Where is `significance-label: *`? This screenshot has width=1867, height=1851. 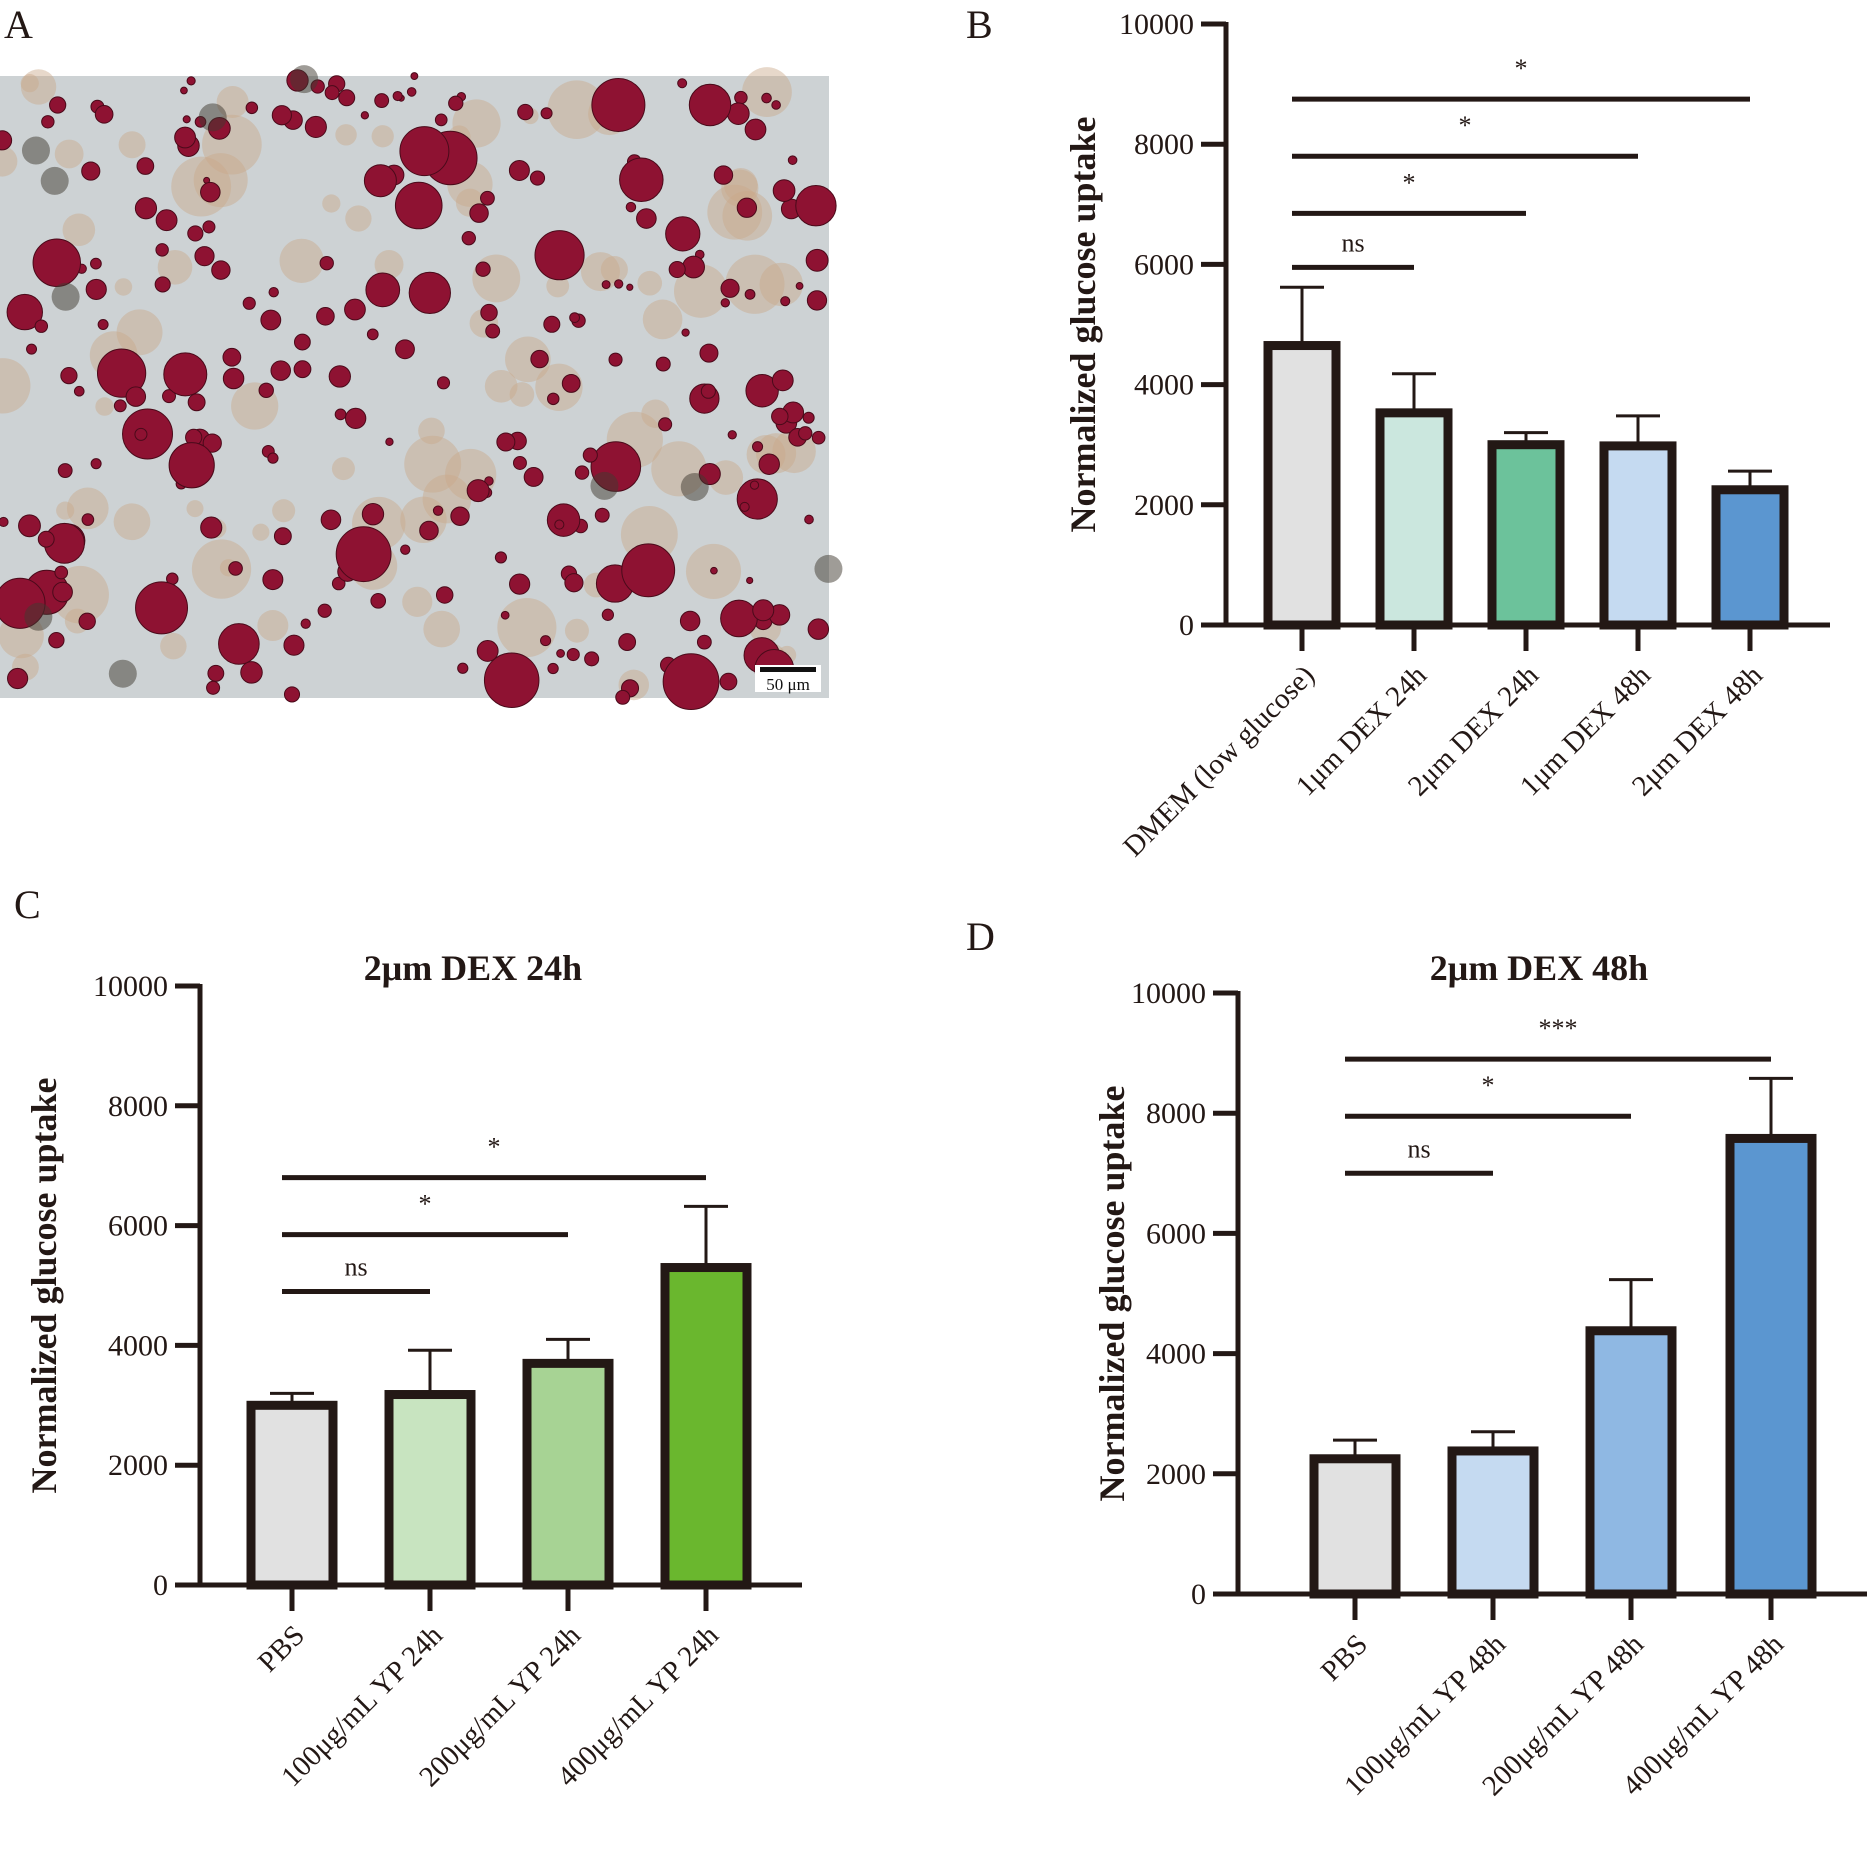
significance-label: * is located at coordinates (494, 1147).